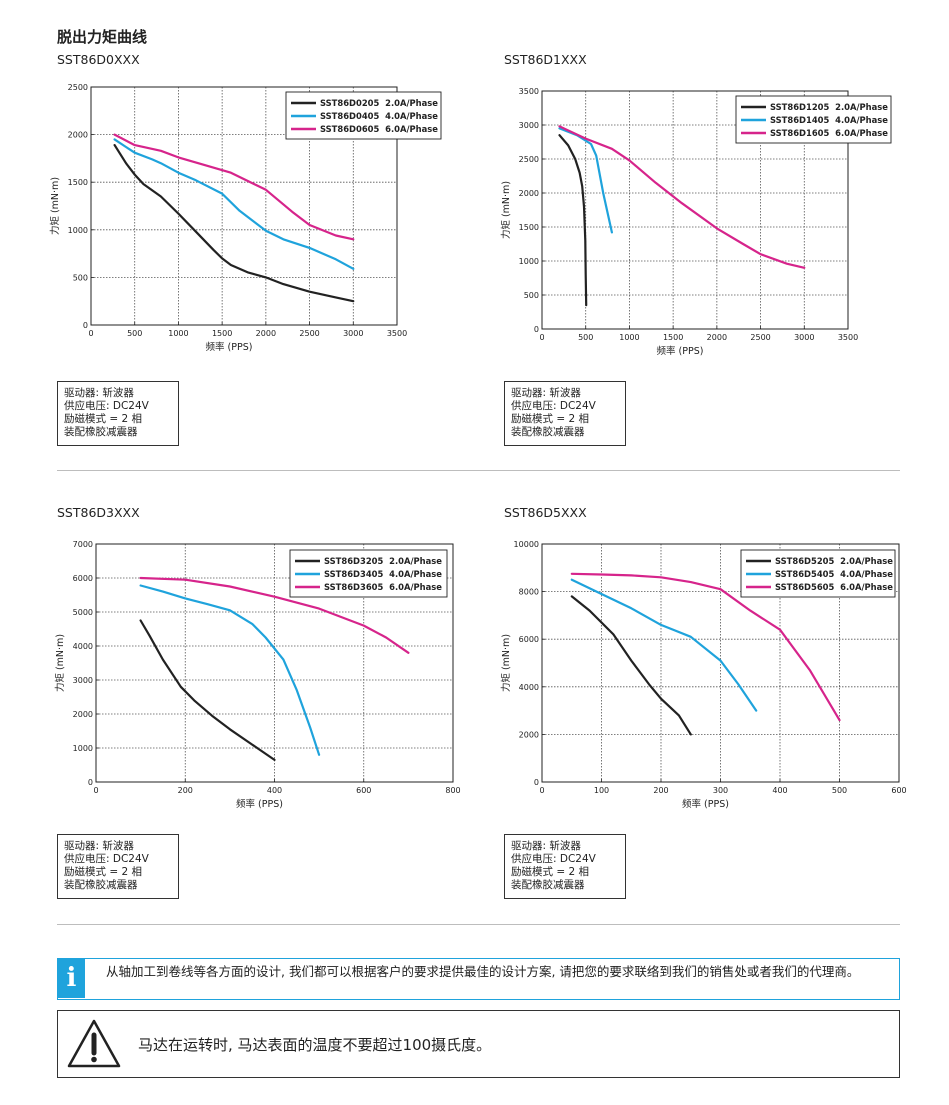  I want to click on legend-label: SST86D3605 6.0A/Phase, so click(383, 587).